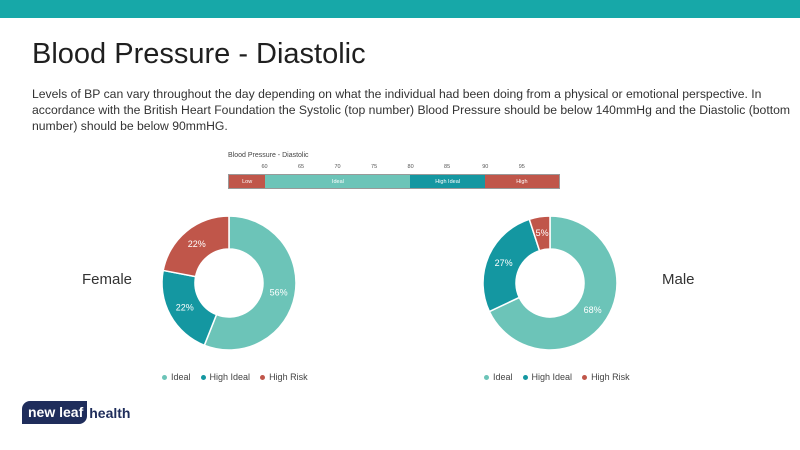 Image resolution: width=800 pixels, height=450 pixels. Describe the element at coordinates (264, 167) in the screenshot. I see `scale-tick: 60` at that location.